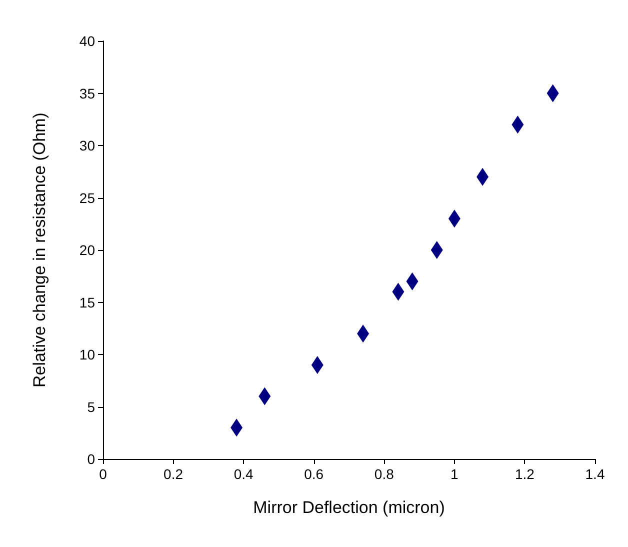 The image size is (628, 547). I want to click on x-tick-label: 0.6, so click(314, 474).